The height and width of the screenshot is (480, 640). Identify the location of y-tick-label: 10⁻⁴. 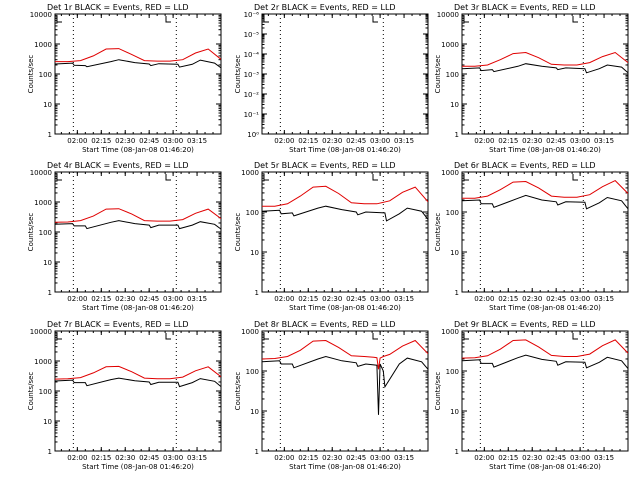
(252, 55).